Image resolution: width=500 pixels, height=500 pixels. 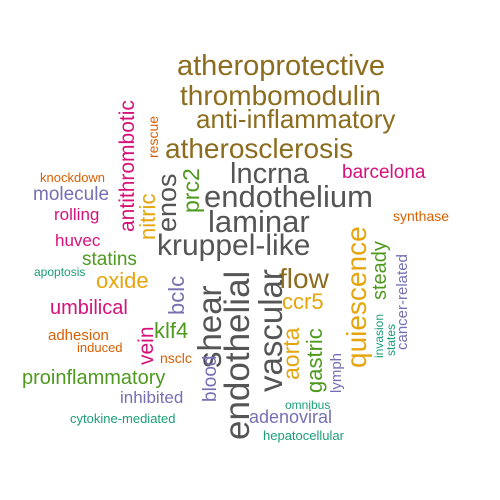 What do you see at coordinates (171, 330) in the screenshot?
I see `word-klf4: klf4` at bounding box center [171, 330].